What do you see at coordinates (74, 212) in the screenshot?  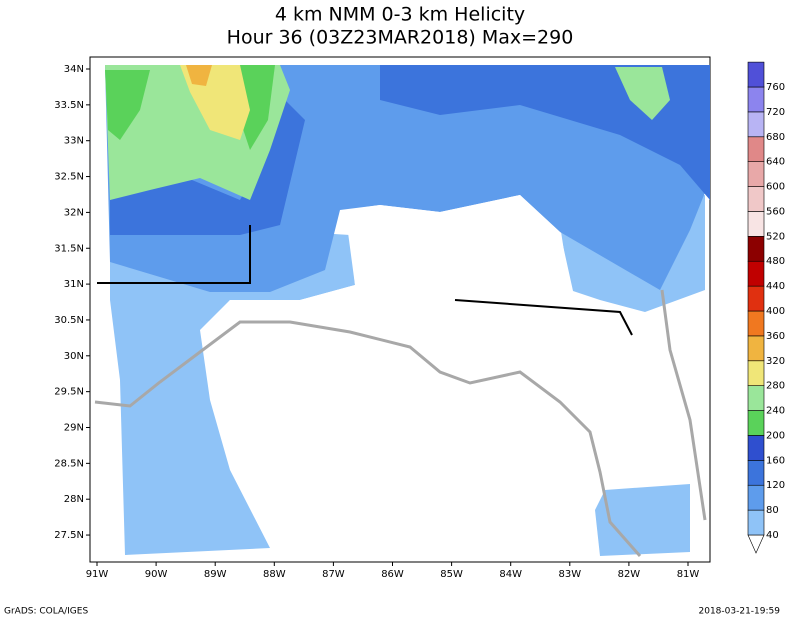 I see `lat-label: 32N` at bounding box center [74, 212].